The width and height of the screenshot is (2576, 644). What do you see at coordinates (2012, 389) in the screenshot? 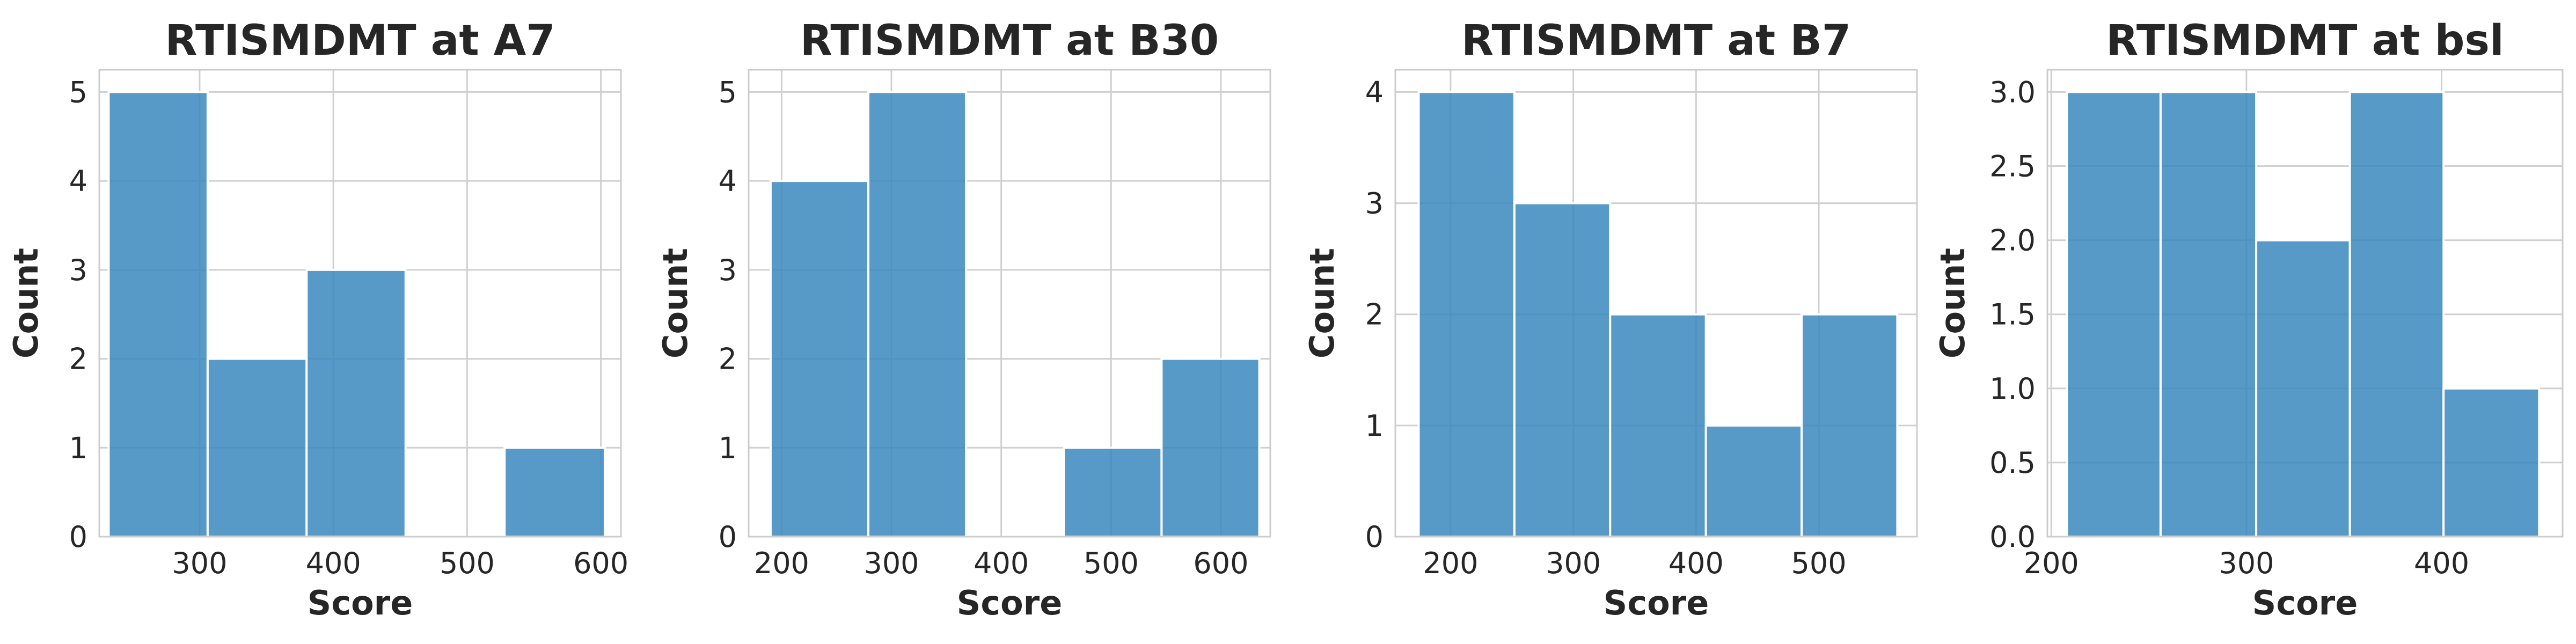
I see `y-tick-label: 1.0` at bounding box center [2012, 389].